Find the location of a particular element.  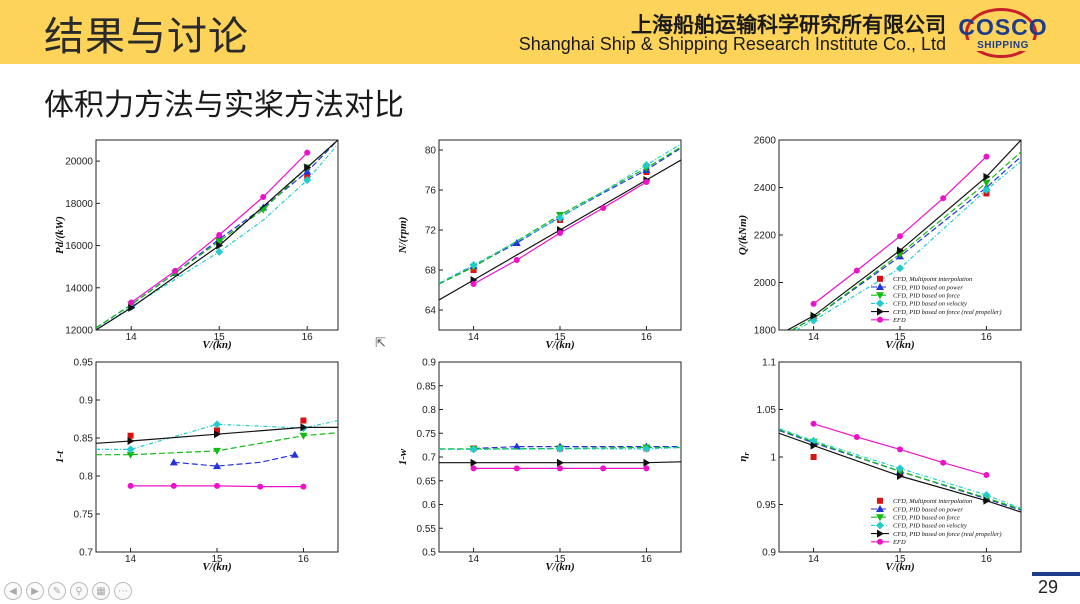

chart-n: 14 15 16 64 68 72 76 80 V/(kn) N/(rpm) is located at coordinates (541, 243).